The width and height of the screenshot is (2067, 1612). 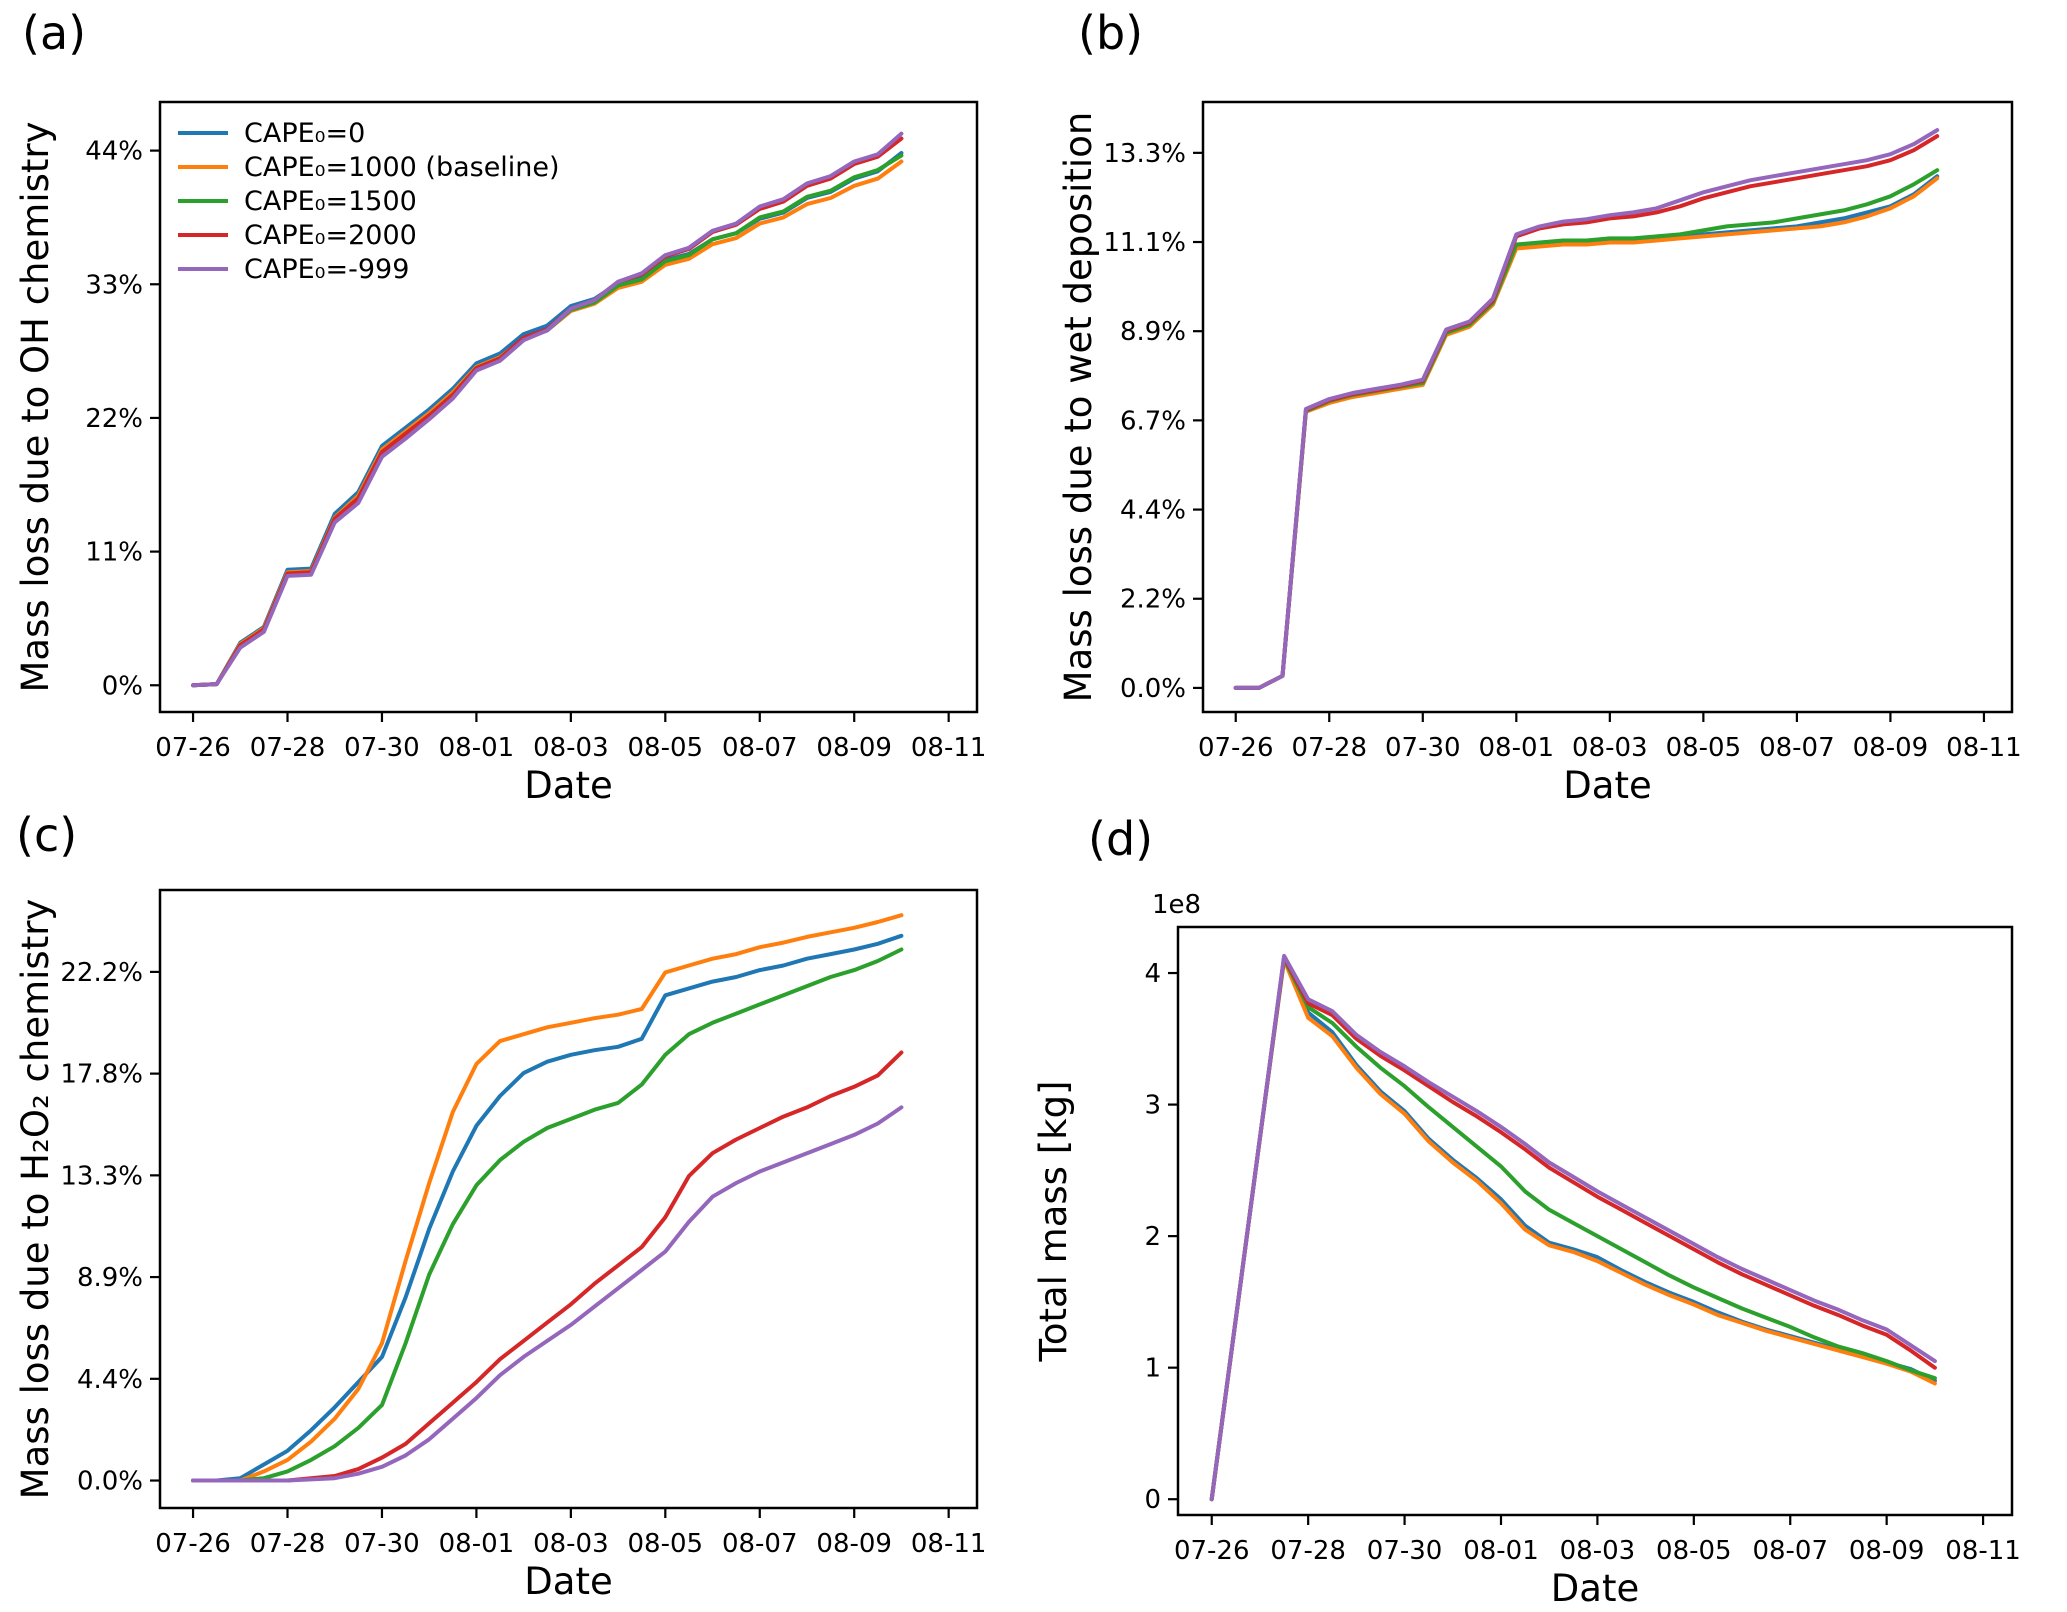 I want to click on y-tick-label: 11.1%, so click(x=1144, y=243).